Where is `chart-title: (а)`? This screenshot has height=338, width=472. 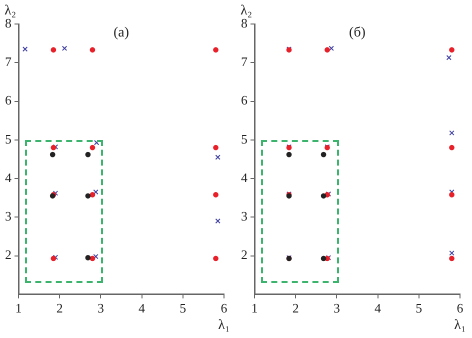 chart-title: (а) is located at coordinates (121, 33).